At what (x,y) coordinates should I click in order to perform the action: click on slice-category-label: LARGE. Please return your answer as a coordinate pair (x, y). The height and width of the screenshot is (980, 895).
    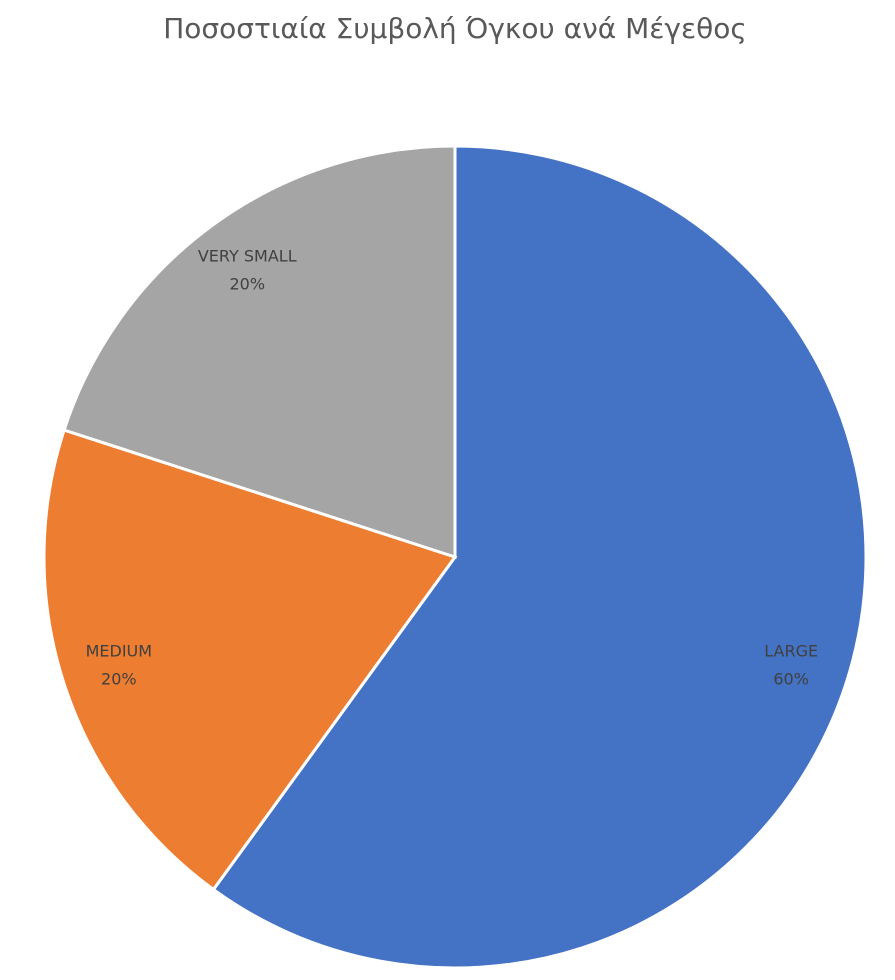
    Looking at the image, I should click on (791, 651).